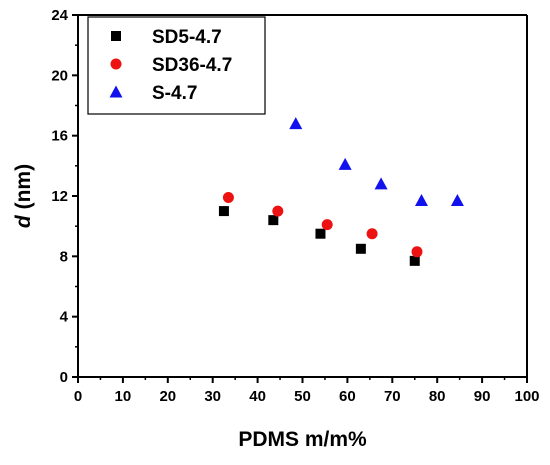  I want to click on legend-label: S-4.7, so click(174, 93).